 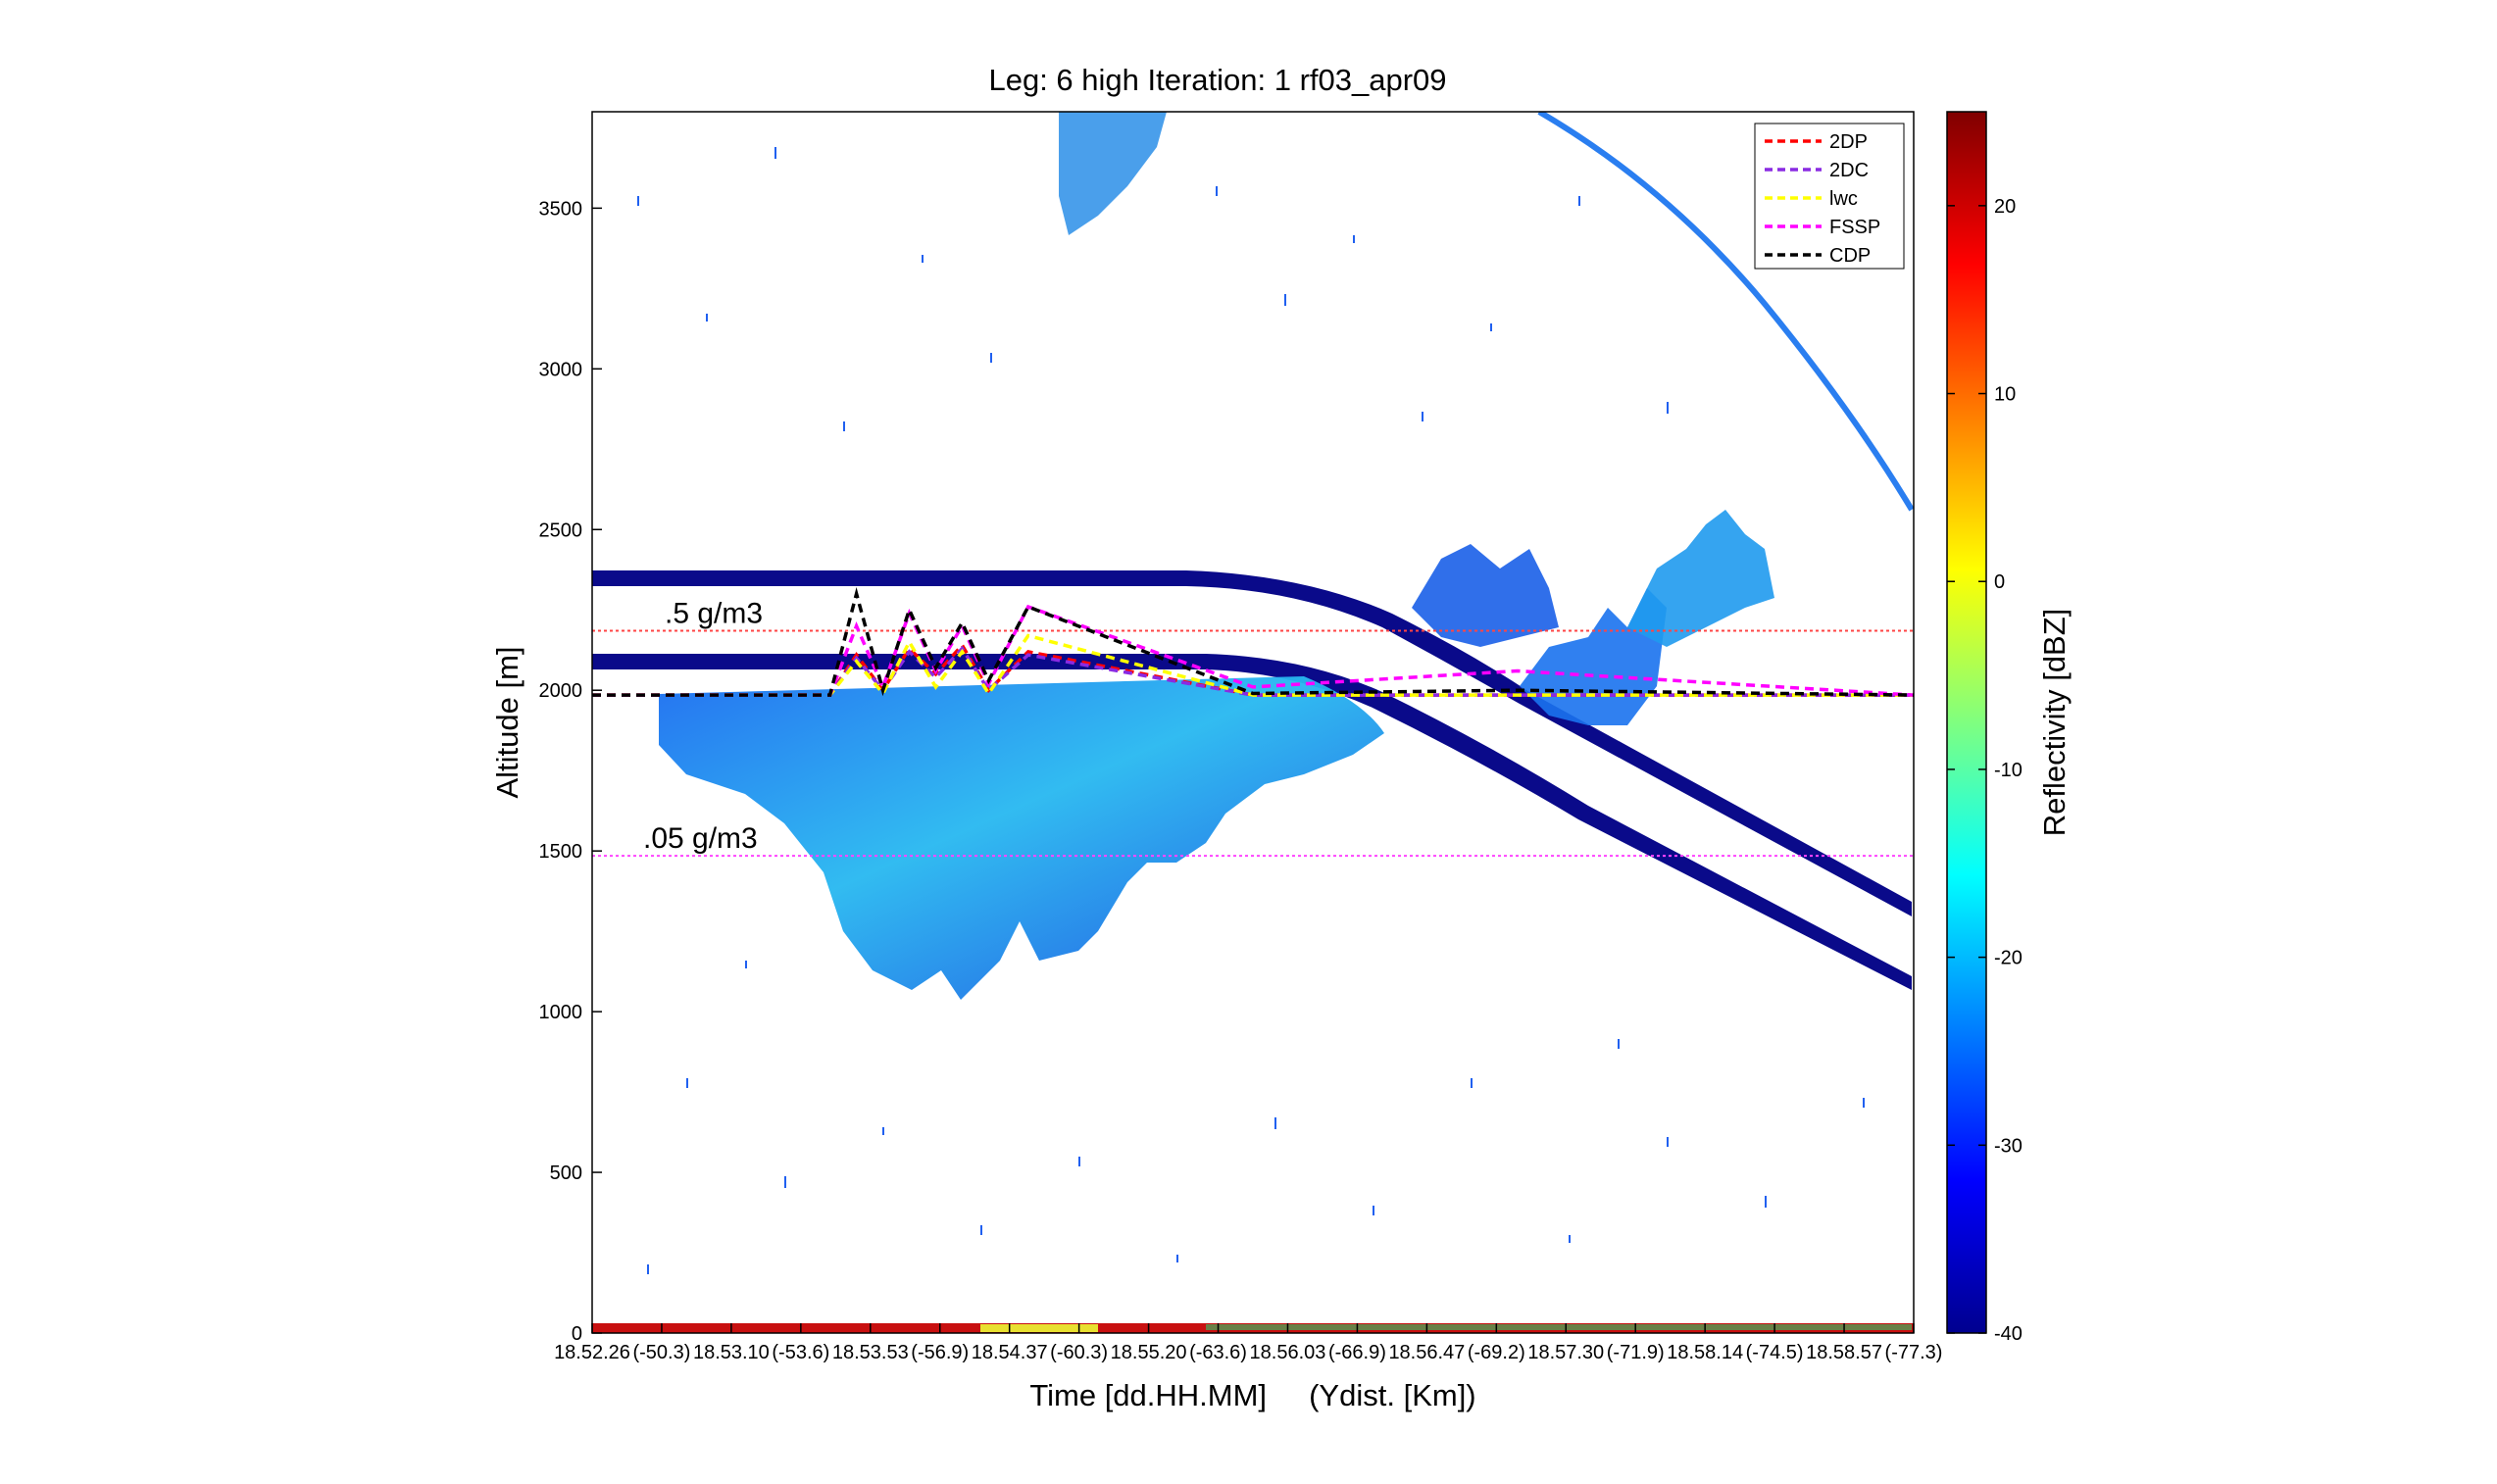 What do you see at coordinates (561, 691) in the screenshot?
I see `y-tick-label: 2000` at bounding box center [561, 691].